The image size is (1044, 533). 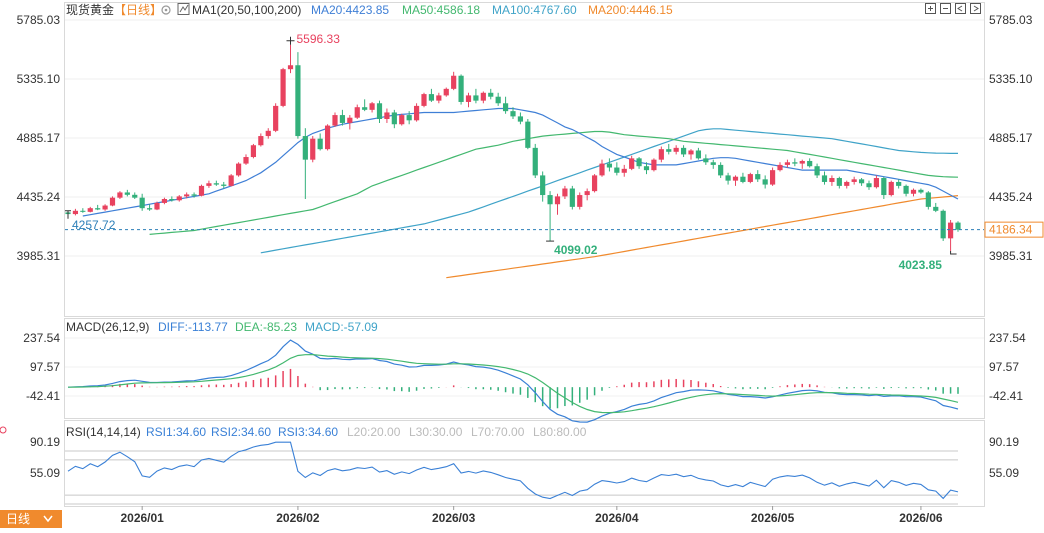 What do you see at coordinates (1007, 338) in the screenshot?
I see `macd-tick-label-right: 237.54` at bounding box center [1007, 338].